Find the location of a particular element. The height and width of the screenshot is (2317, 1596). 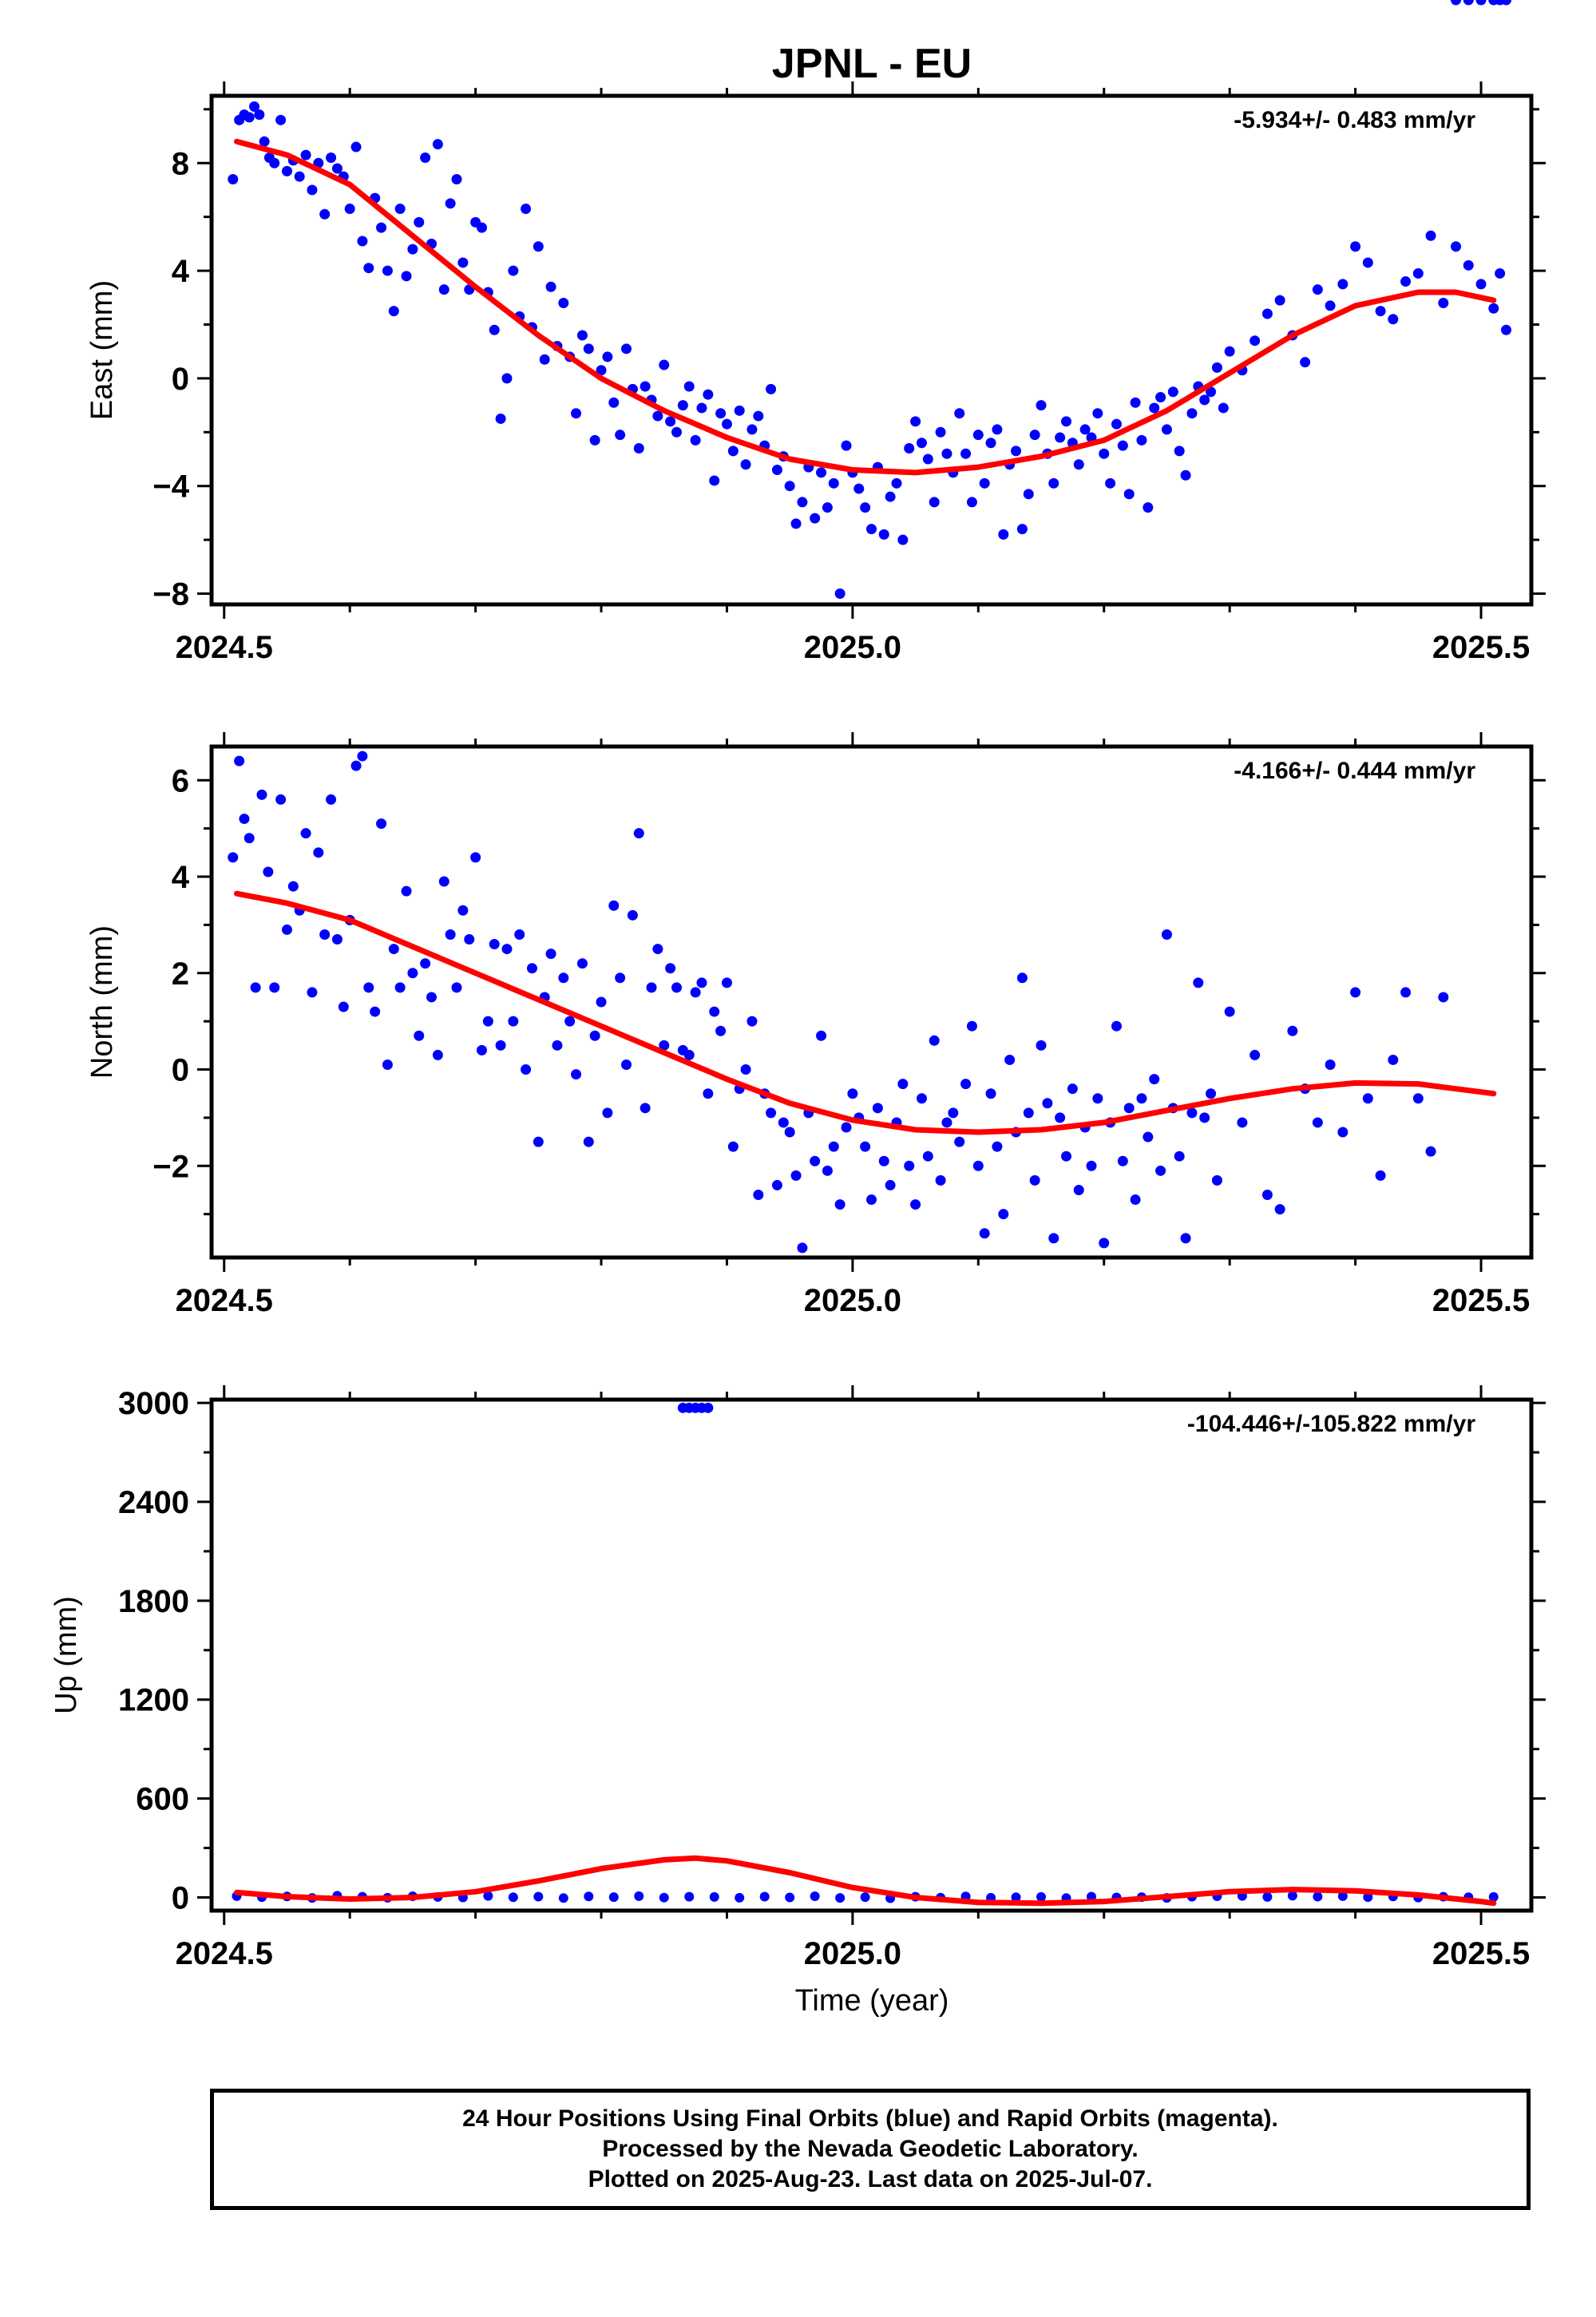

east-rate-label: -5.934+/- 0.483 mm/yr is located at coordinates (1354, 120).